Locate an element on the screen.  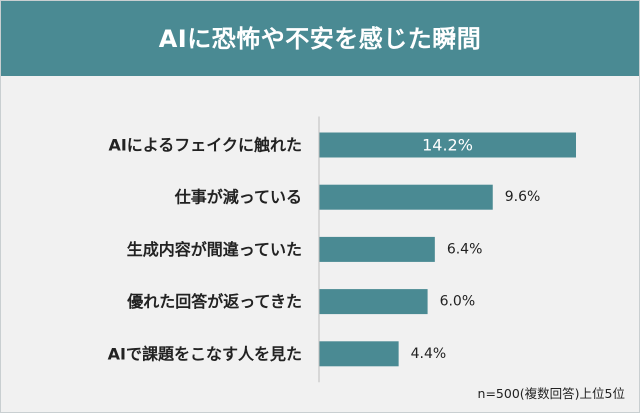
sample-size-note: n=500(複数回答)上位5位 is located at coordinates (551, 393).